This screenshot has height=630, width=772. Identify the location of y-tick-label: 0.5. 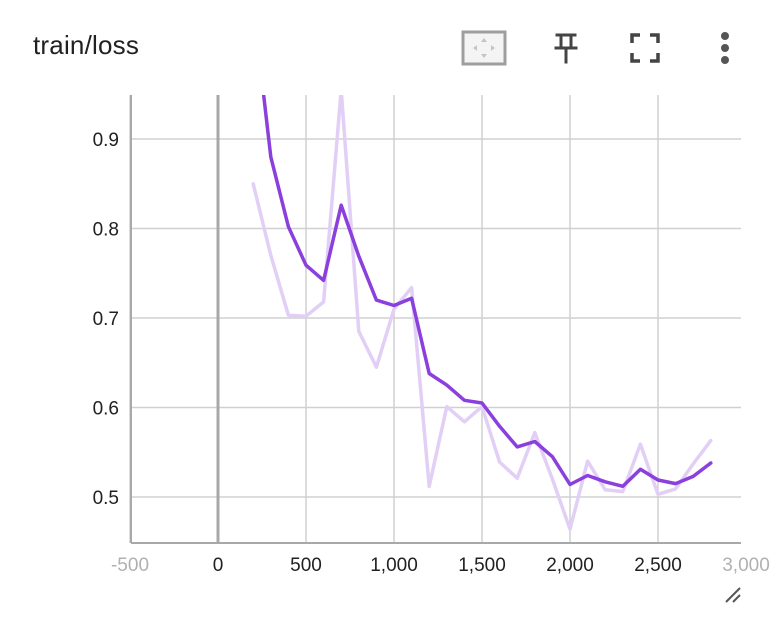
(106, 498).